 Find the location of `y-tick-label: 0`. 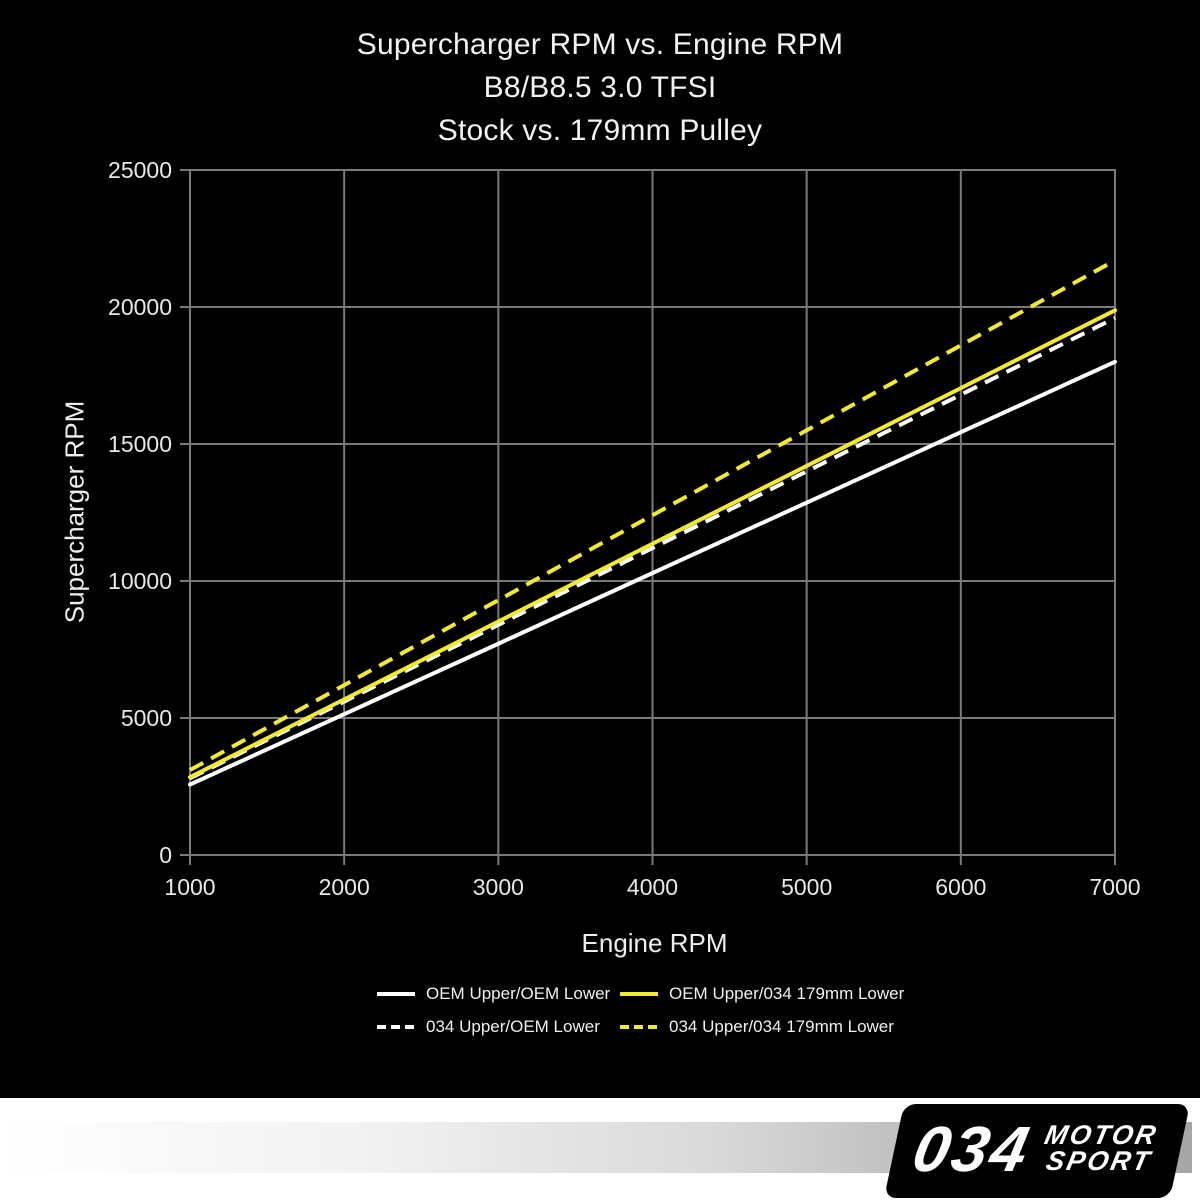

y-tick-label: 0 is located at coordinates (165, 855).